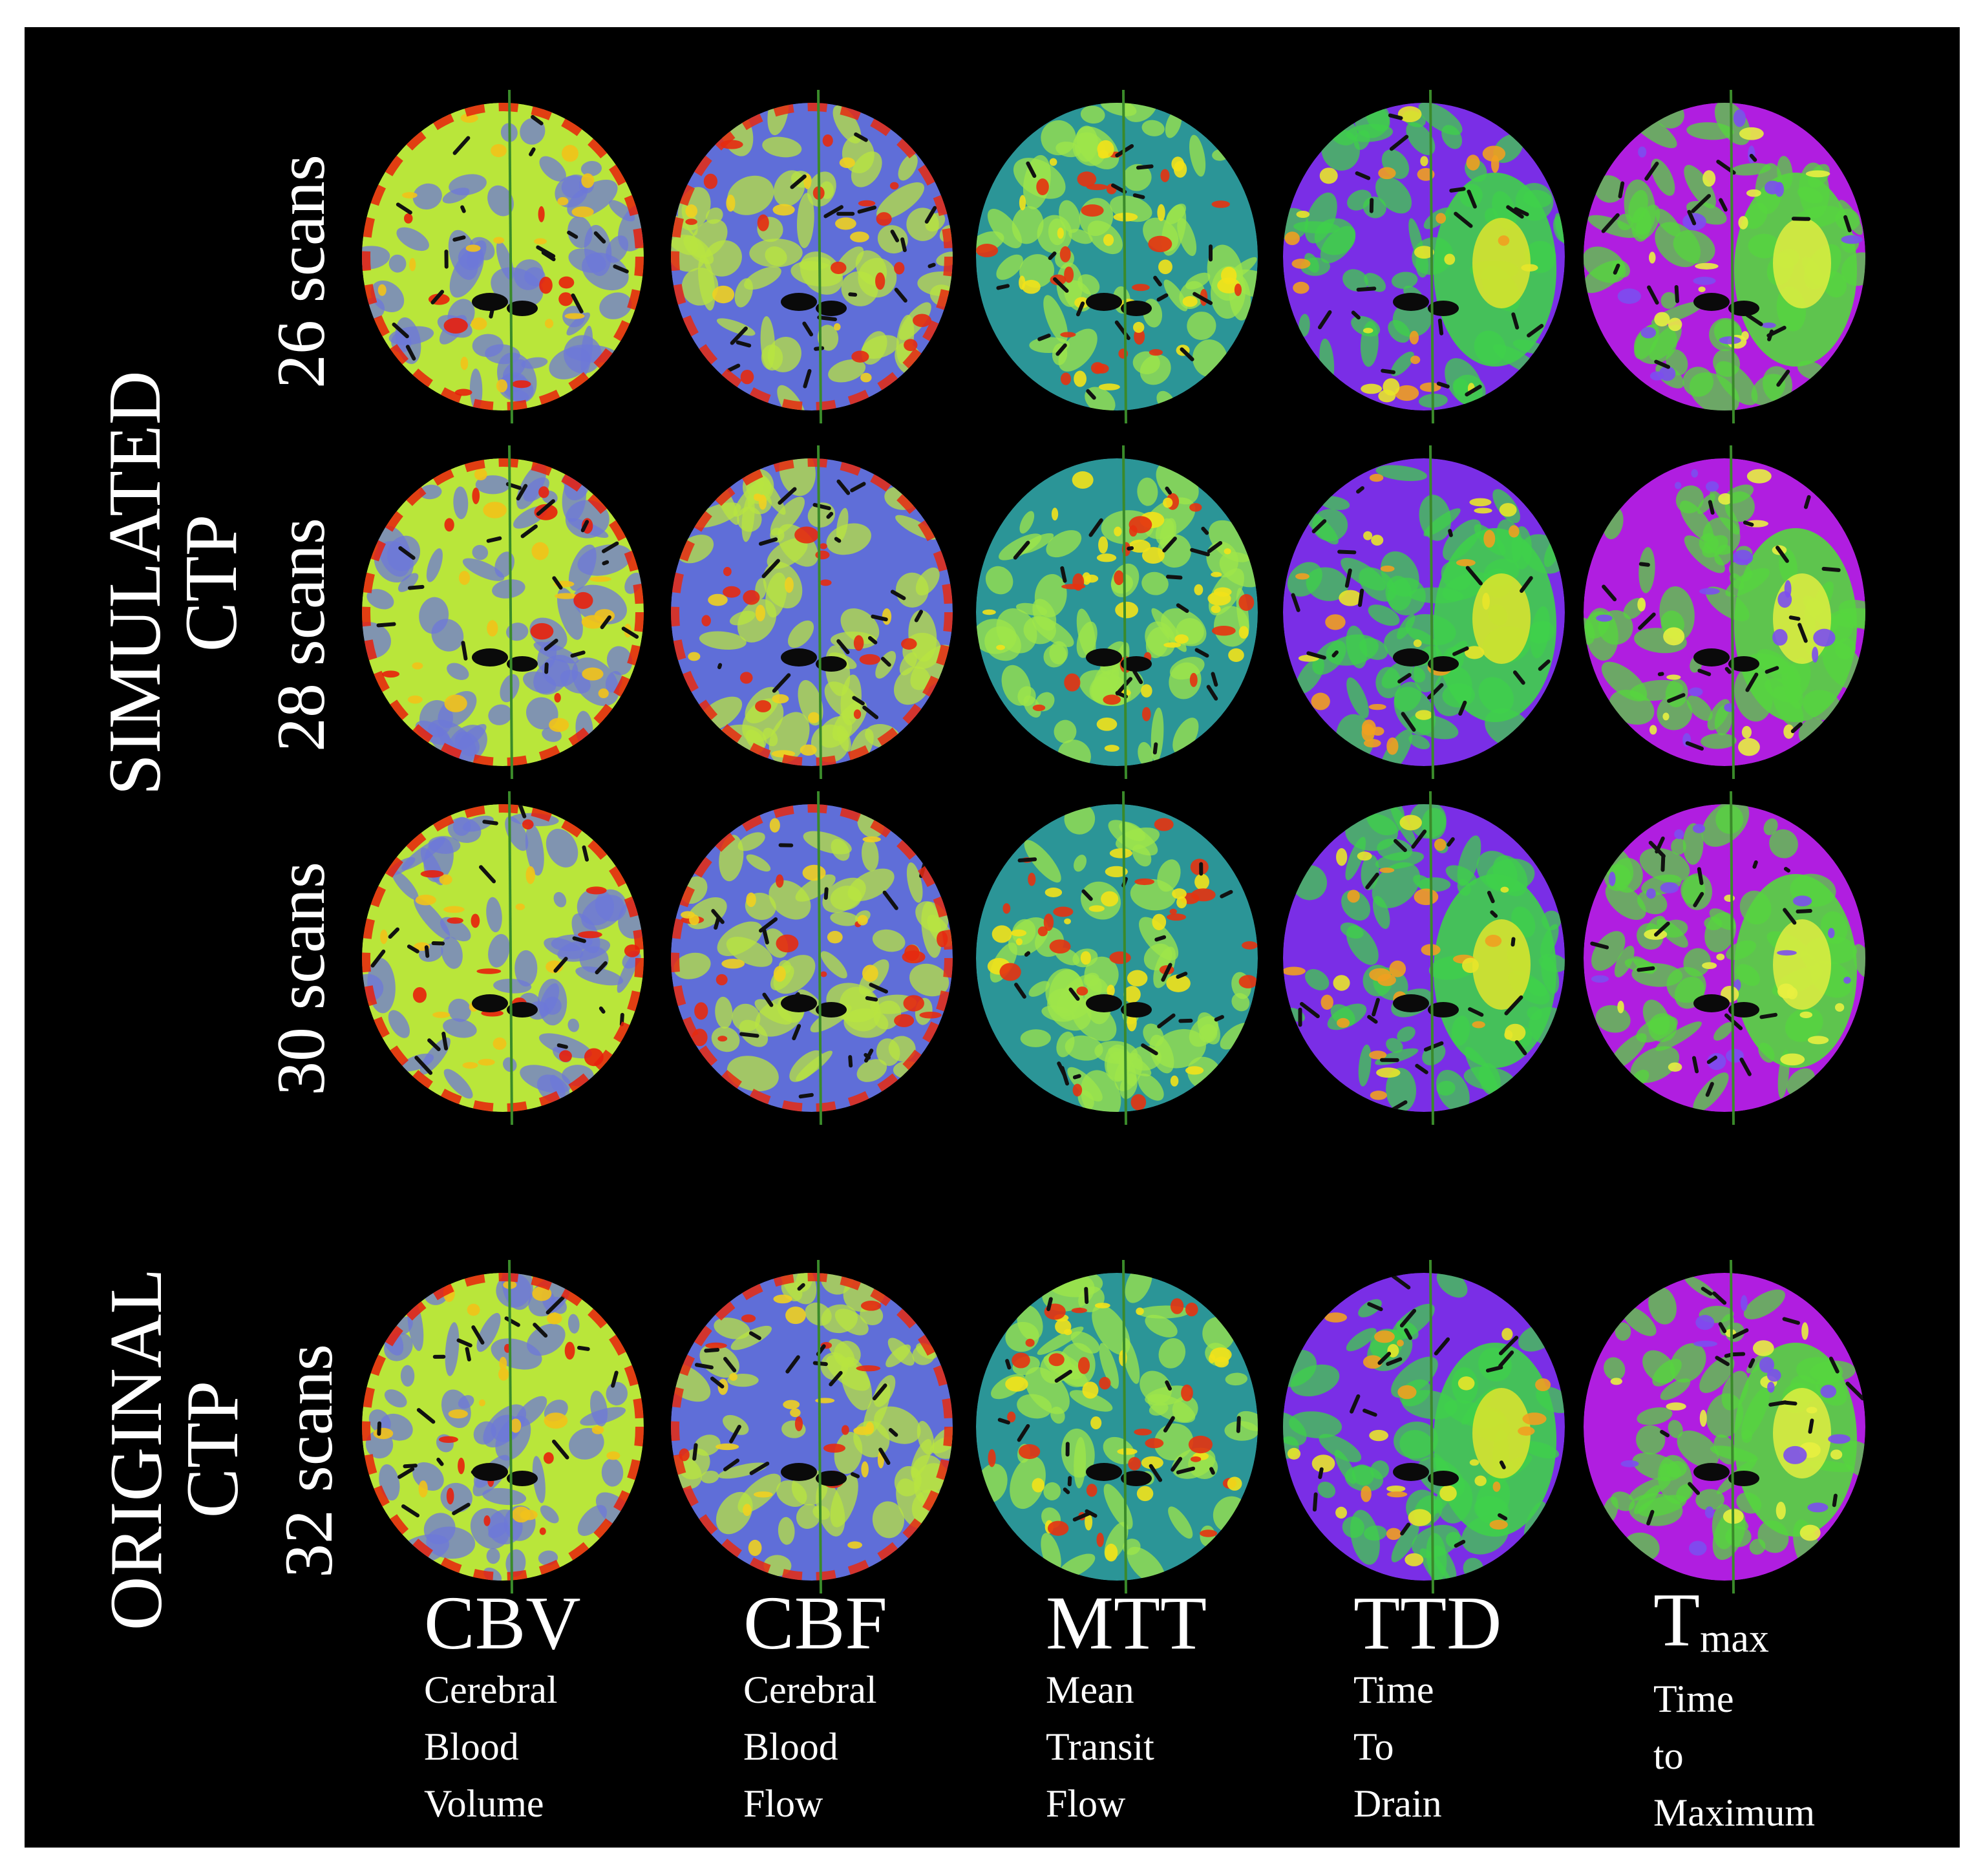 This screenshot has width=1983, height=1876. I want to click on column-header-cbv: CBV Cerebral Blood Volume, so click(503, 1709).